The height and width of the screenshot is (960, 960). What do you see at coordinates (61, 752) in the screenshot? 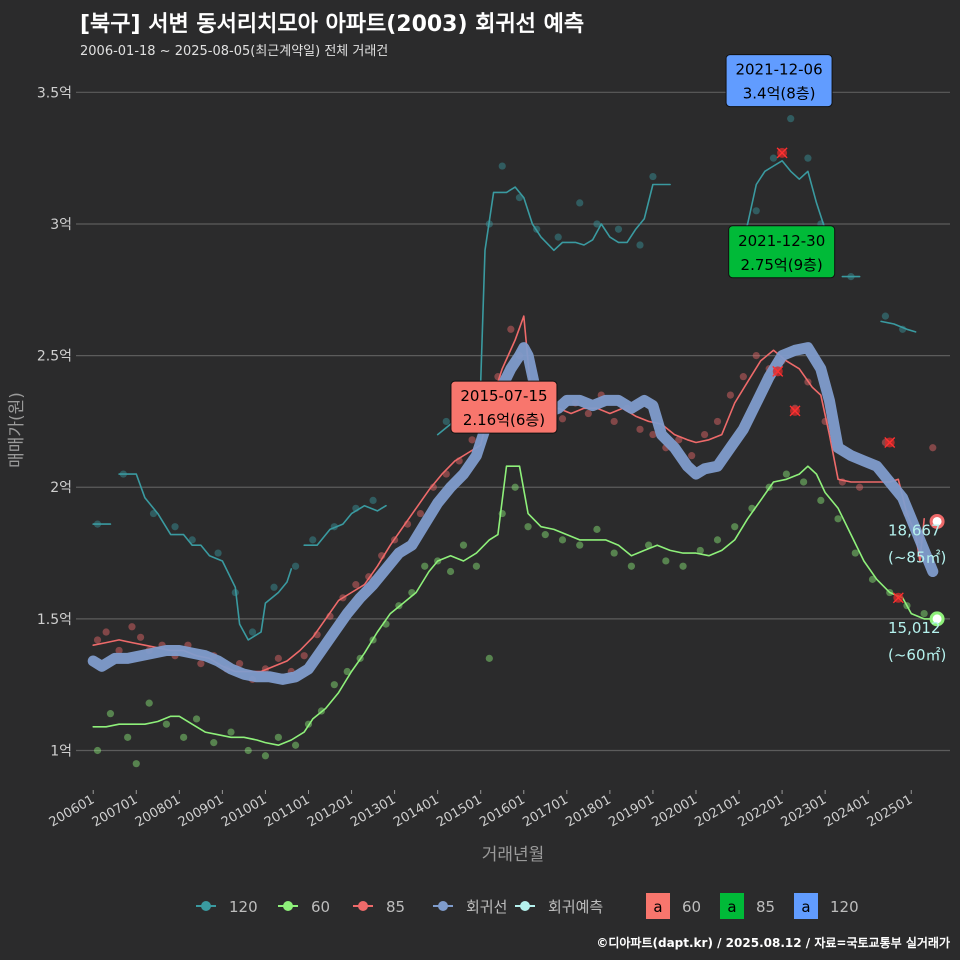
I see `y-tick-label: 1억` at bounding box center [61, 752].